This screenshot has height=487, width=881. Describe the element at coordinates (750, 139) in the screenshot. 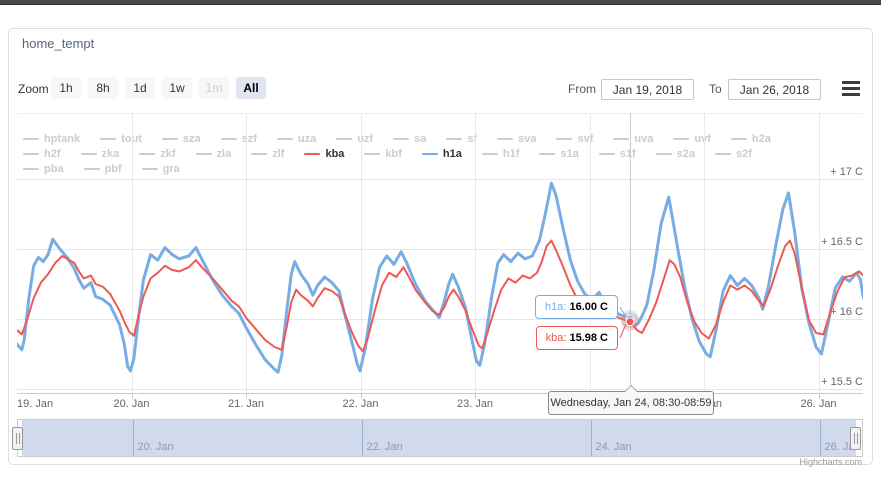

I see `legend-item-h2a: h2a` at that location.